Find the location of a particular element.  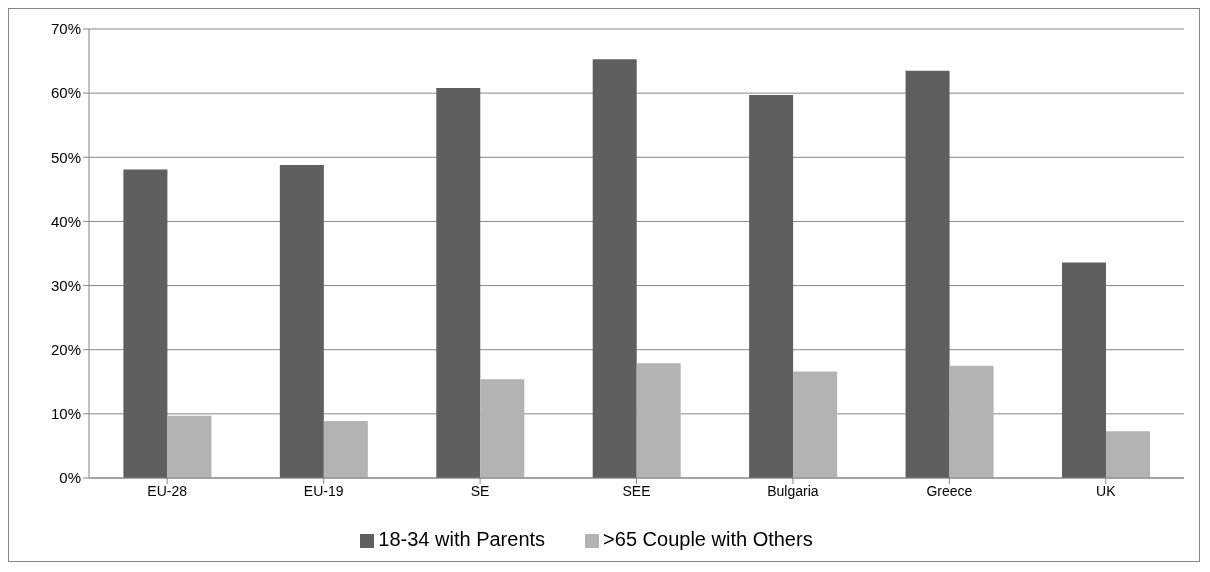

y-tick-label: 50% is located at coordinates (65, 157).